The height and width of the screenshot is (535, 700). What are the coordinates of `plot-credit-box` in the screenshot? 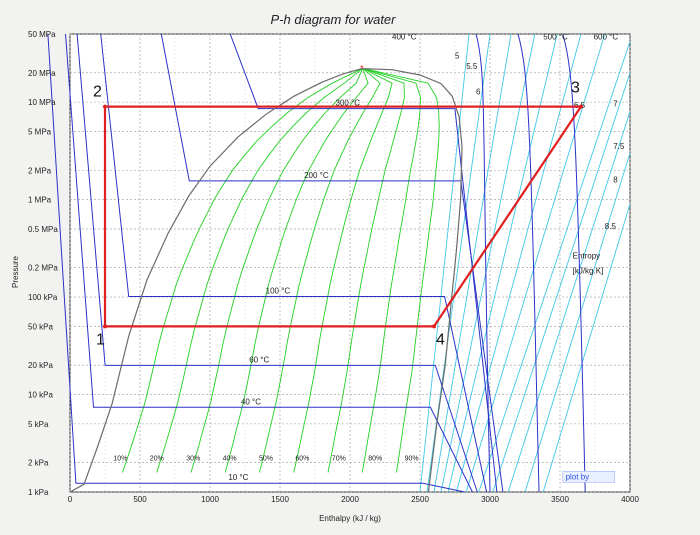 It's located at (589, 477).